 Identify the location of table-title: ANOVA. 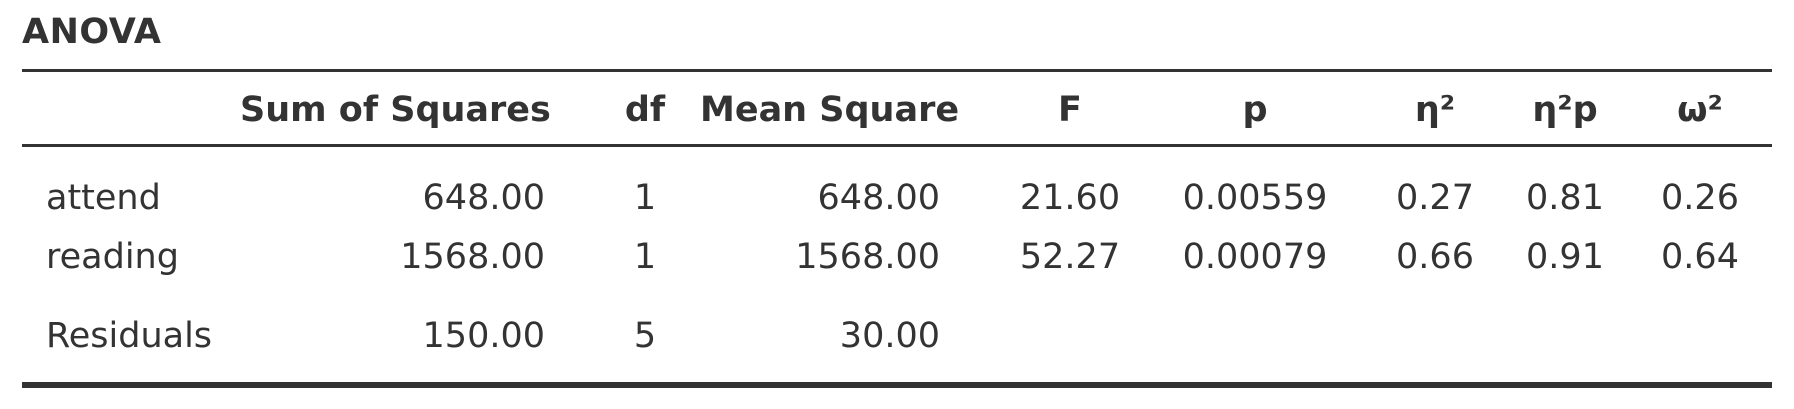
(92, 32).